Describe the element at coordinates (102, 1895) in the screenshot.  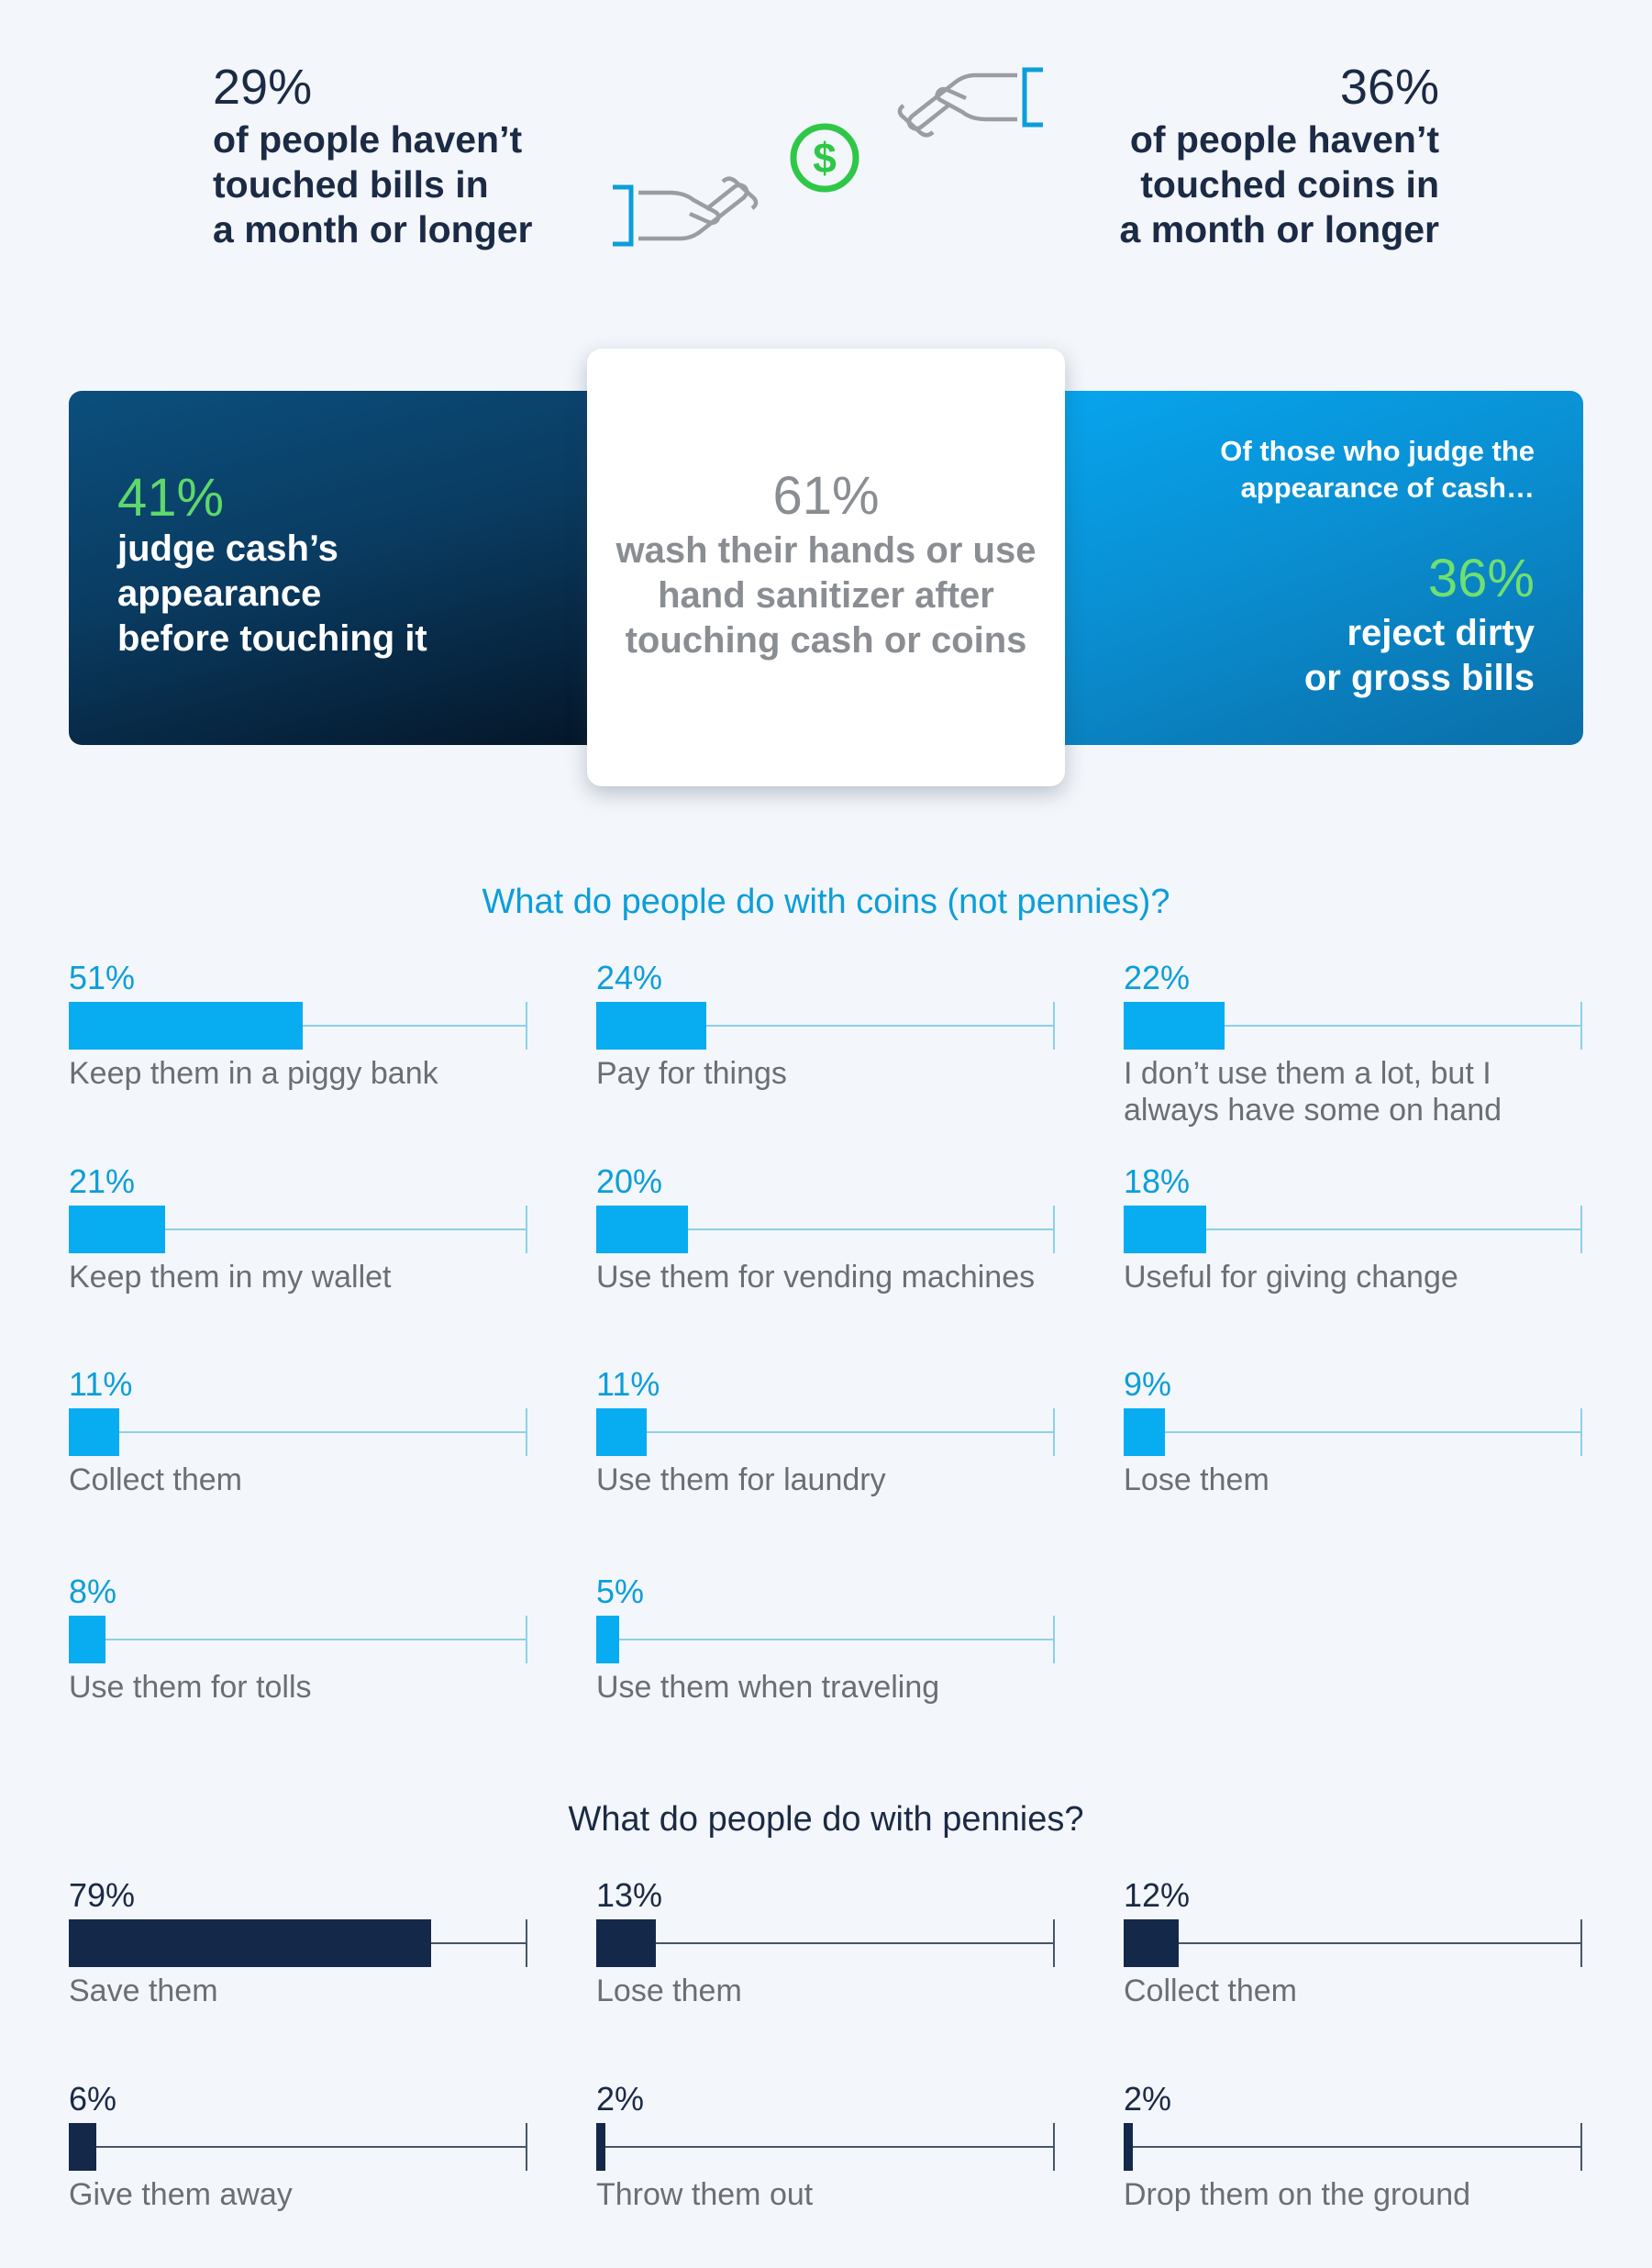
I see `penny-bar-value-label: 79%` at that location.